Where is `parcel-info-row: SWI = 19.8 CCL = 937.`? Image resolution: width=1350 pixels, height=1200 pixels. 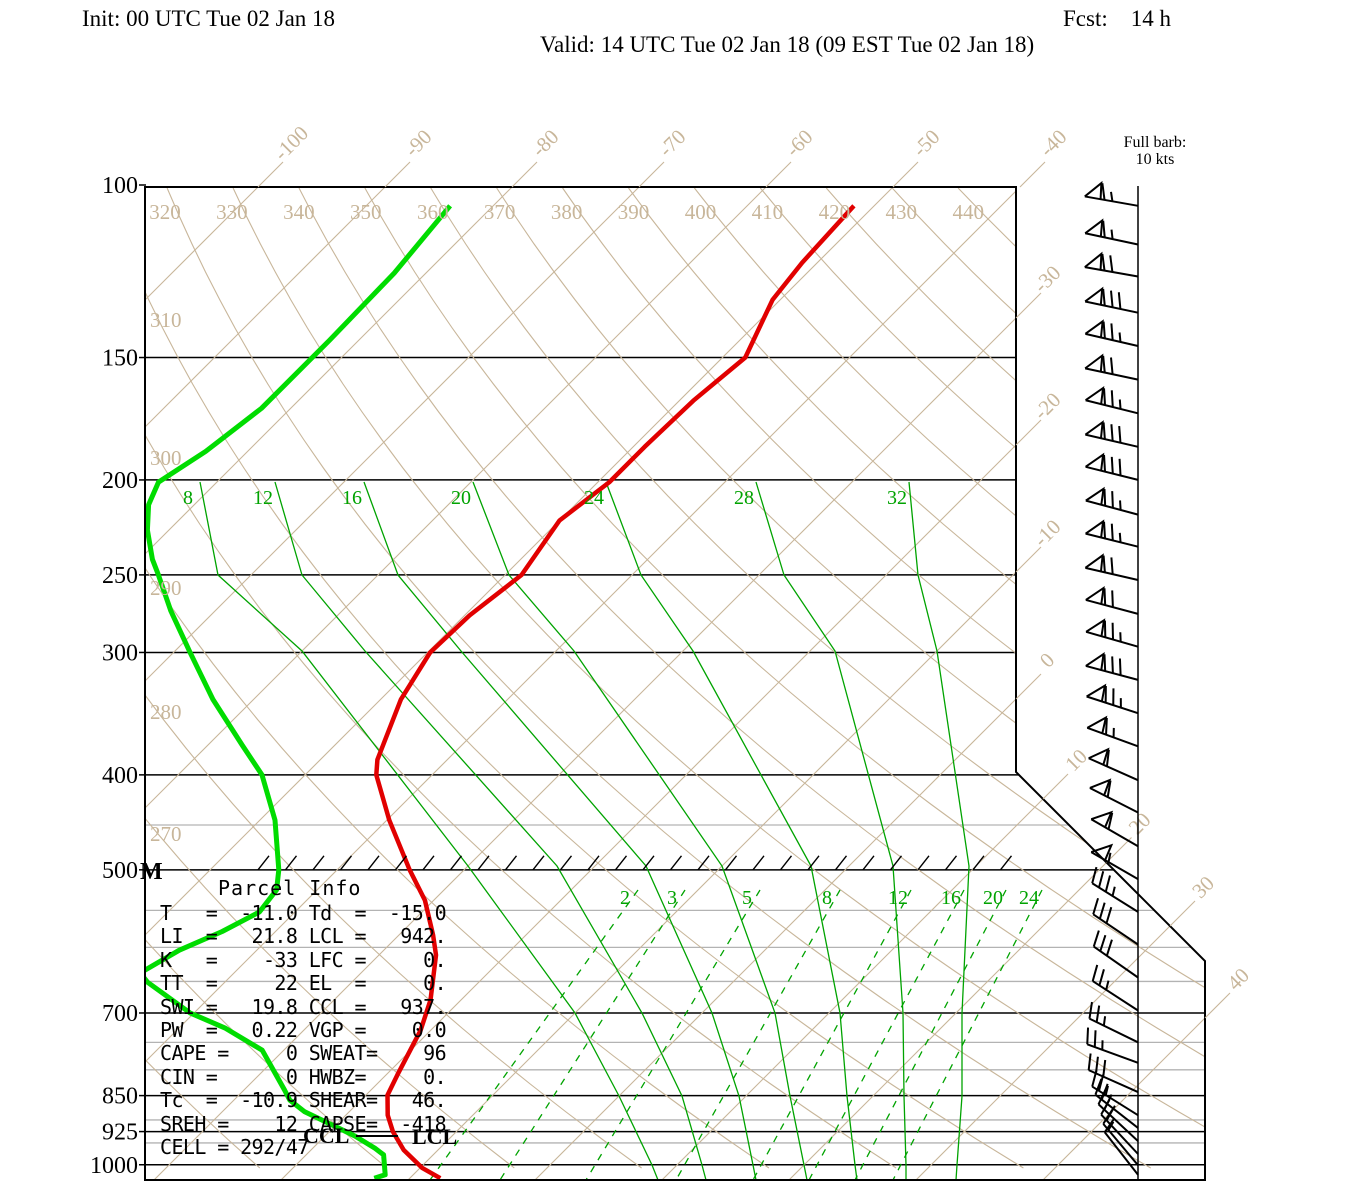 parcel-info-row: SWI = 19.8 CCL = 937. is located at coordinates (303, 1006).